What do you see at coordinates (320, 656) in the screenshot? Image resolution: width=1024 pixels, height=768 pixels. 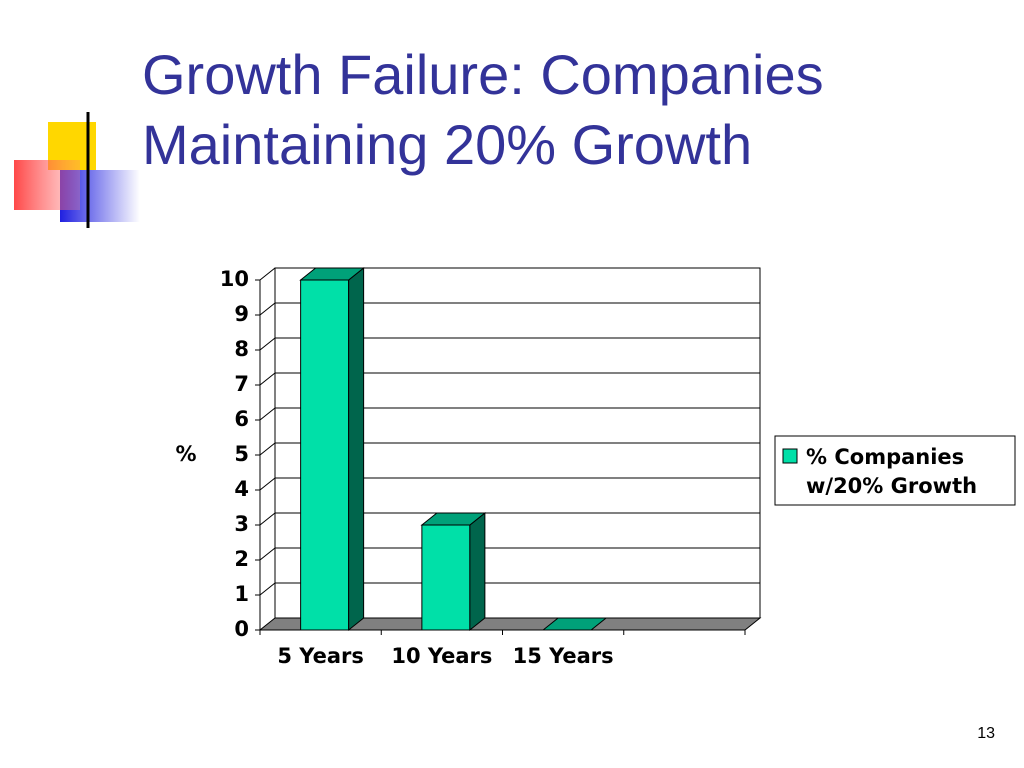 I see `x-tick-label: 5 Years` at bounding box center [320, 656].